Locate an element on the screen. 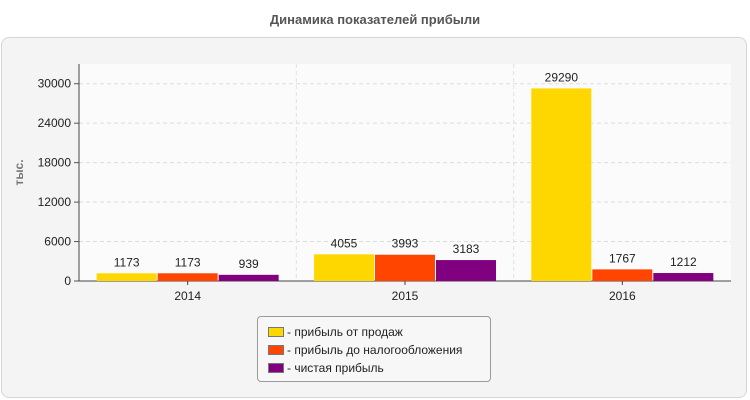 The width and height of the screenshot is (750, 400). bar-value-label: 3183 is located at coordinates (466, 249).